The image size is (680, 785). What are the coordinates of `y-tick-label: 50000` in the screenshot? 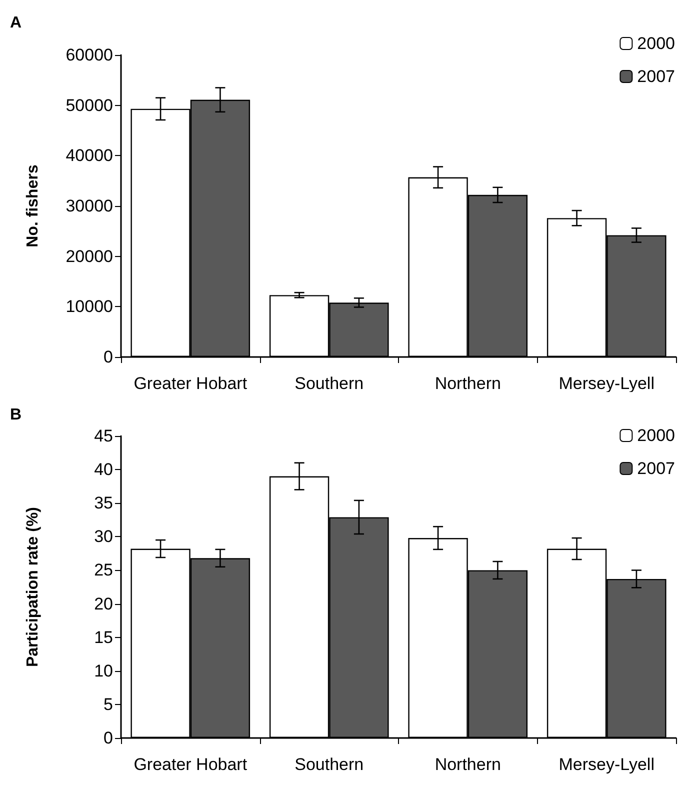 It's located at (89, 105).